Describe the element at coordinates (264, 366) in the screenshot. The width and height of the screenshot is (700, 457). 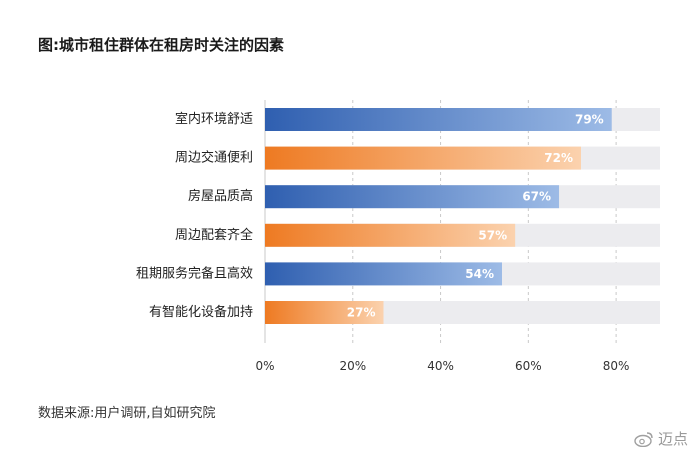
I see `x-tick-label: 0%` at that location.